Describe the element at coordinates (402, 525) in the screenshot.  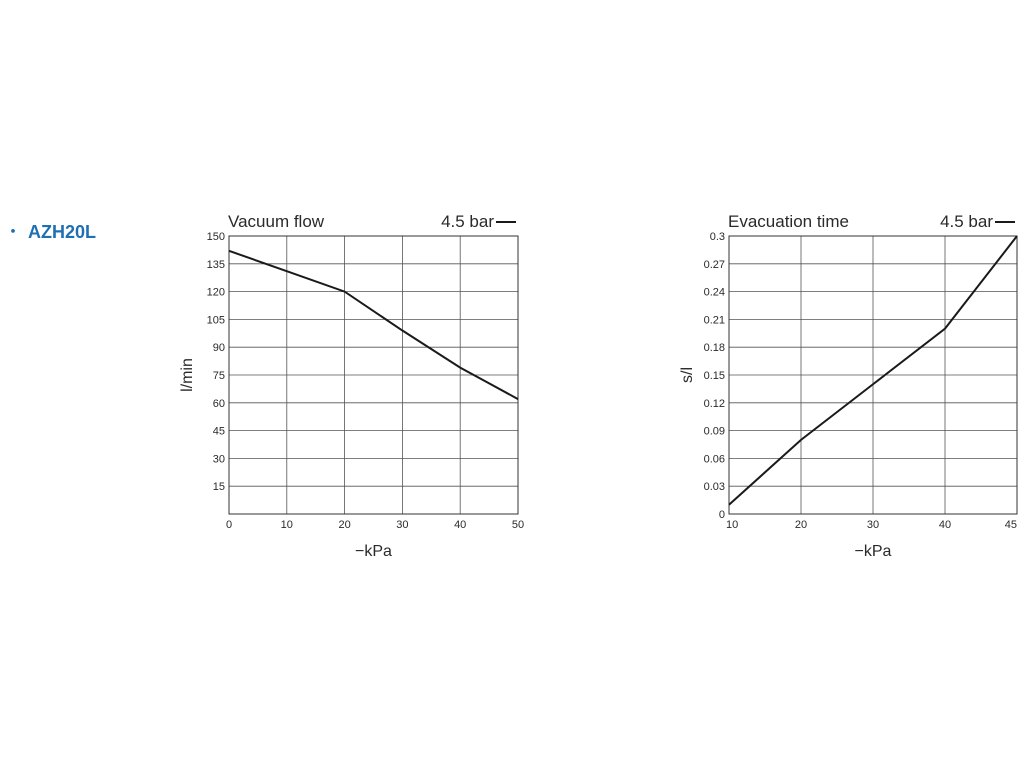
I see `chart1-xtick-label: 30` at that location.